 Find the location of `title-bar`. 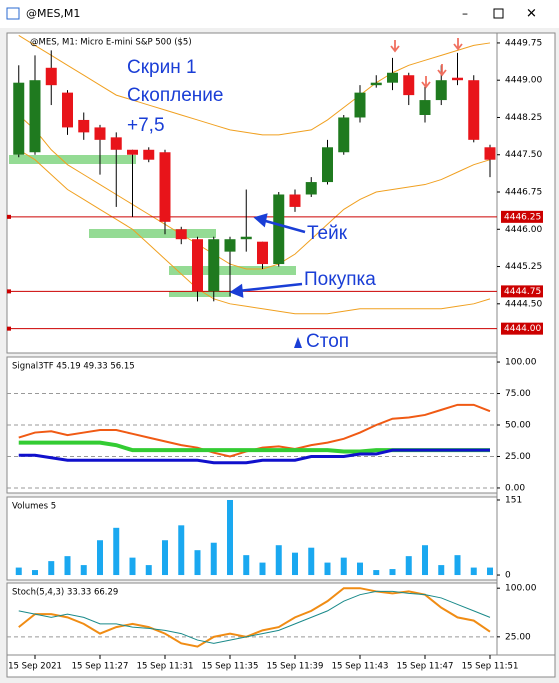

title-bar is located at coordinates (279, 14).